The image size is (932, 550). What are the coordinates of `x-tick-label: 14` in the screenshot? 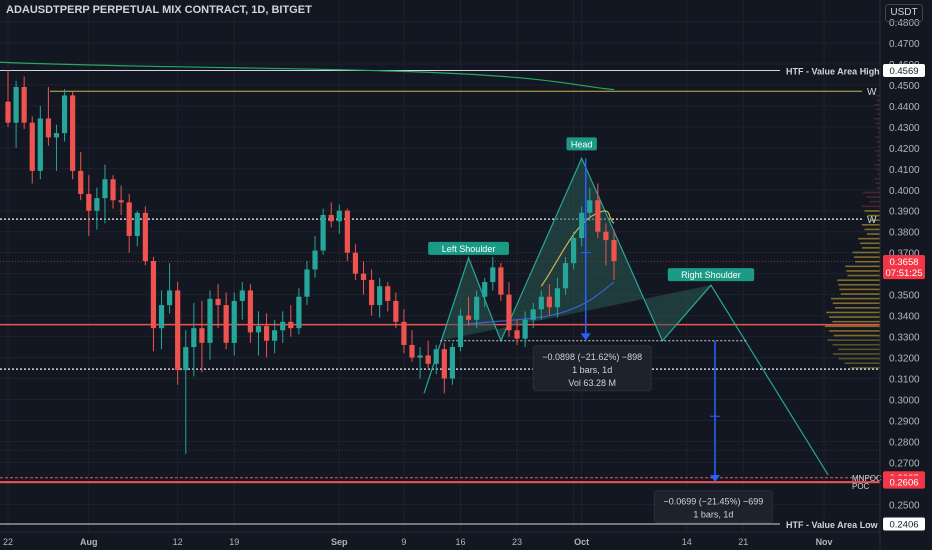 It's located at (687, 542).